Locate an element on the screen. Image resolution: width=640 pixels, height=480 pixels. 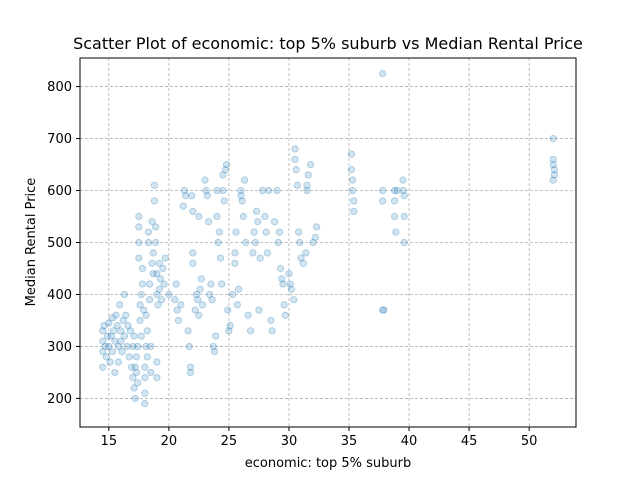
y-tick-label: 300 is located at coordinates (59, 347).